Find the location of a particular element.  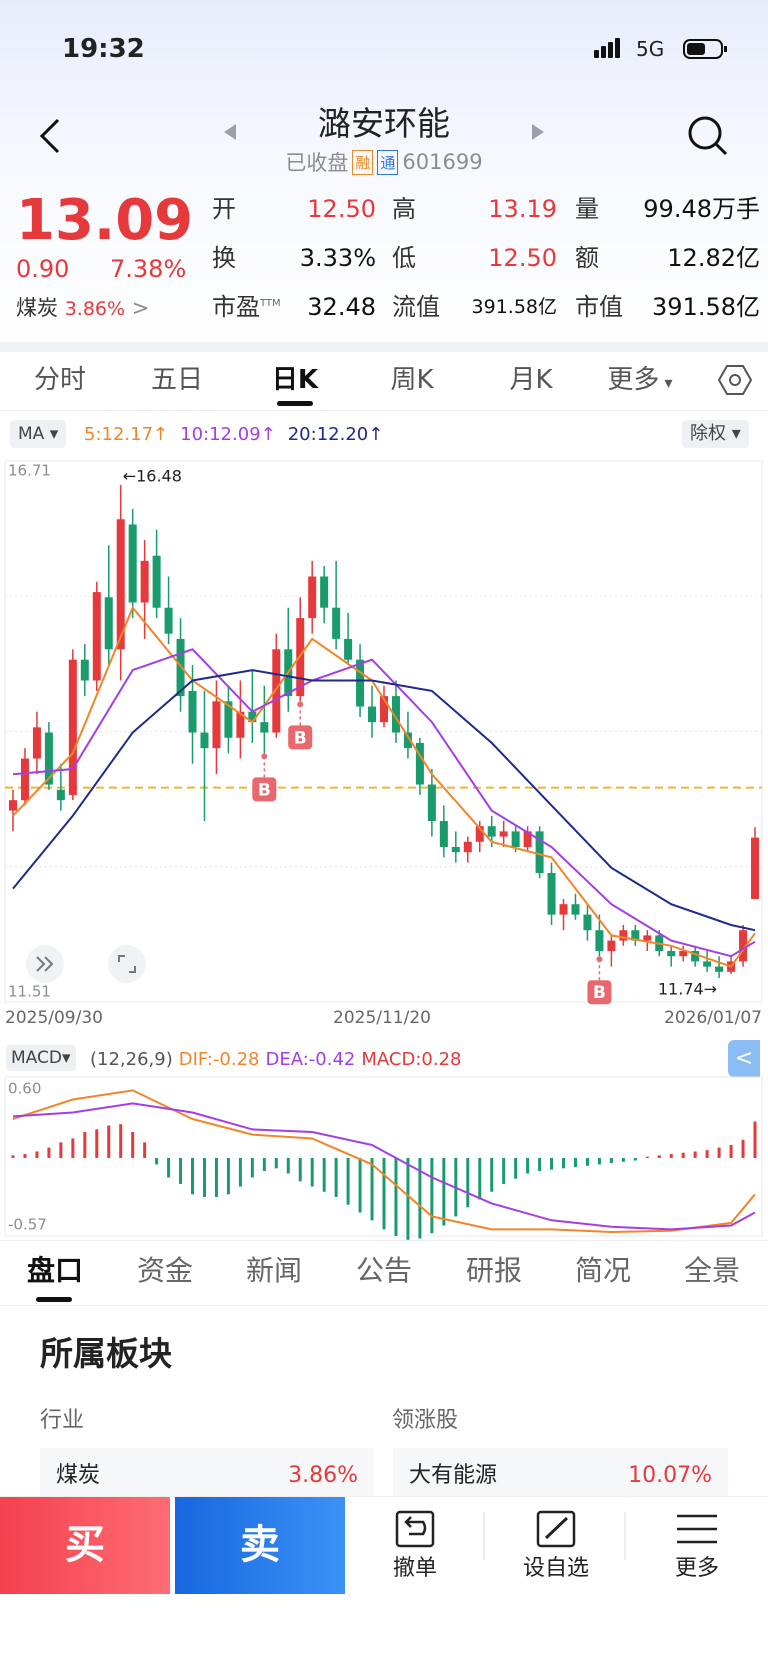

buy-button: 买 is located at coordinates (85, 1545).